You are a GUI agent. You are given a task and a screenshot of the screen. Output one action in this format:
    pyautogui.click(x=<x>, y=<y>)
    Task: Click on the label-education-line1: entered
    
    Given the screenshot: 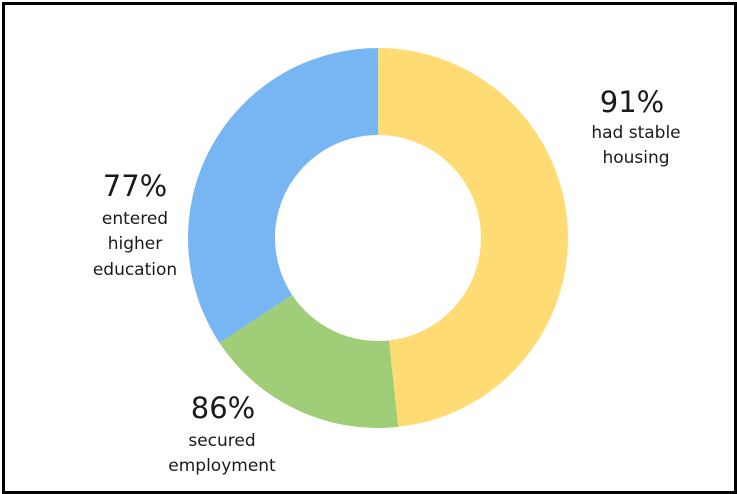 What is the action you would take?
    pyautogui.click(x=135, y=219)
    